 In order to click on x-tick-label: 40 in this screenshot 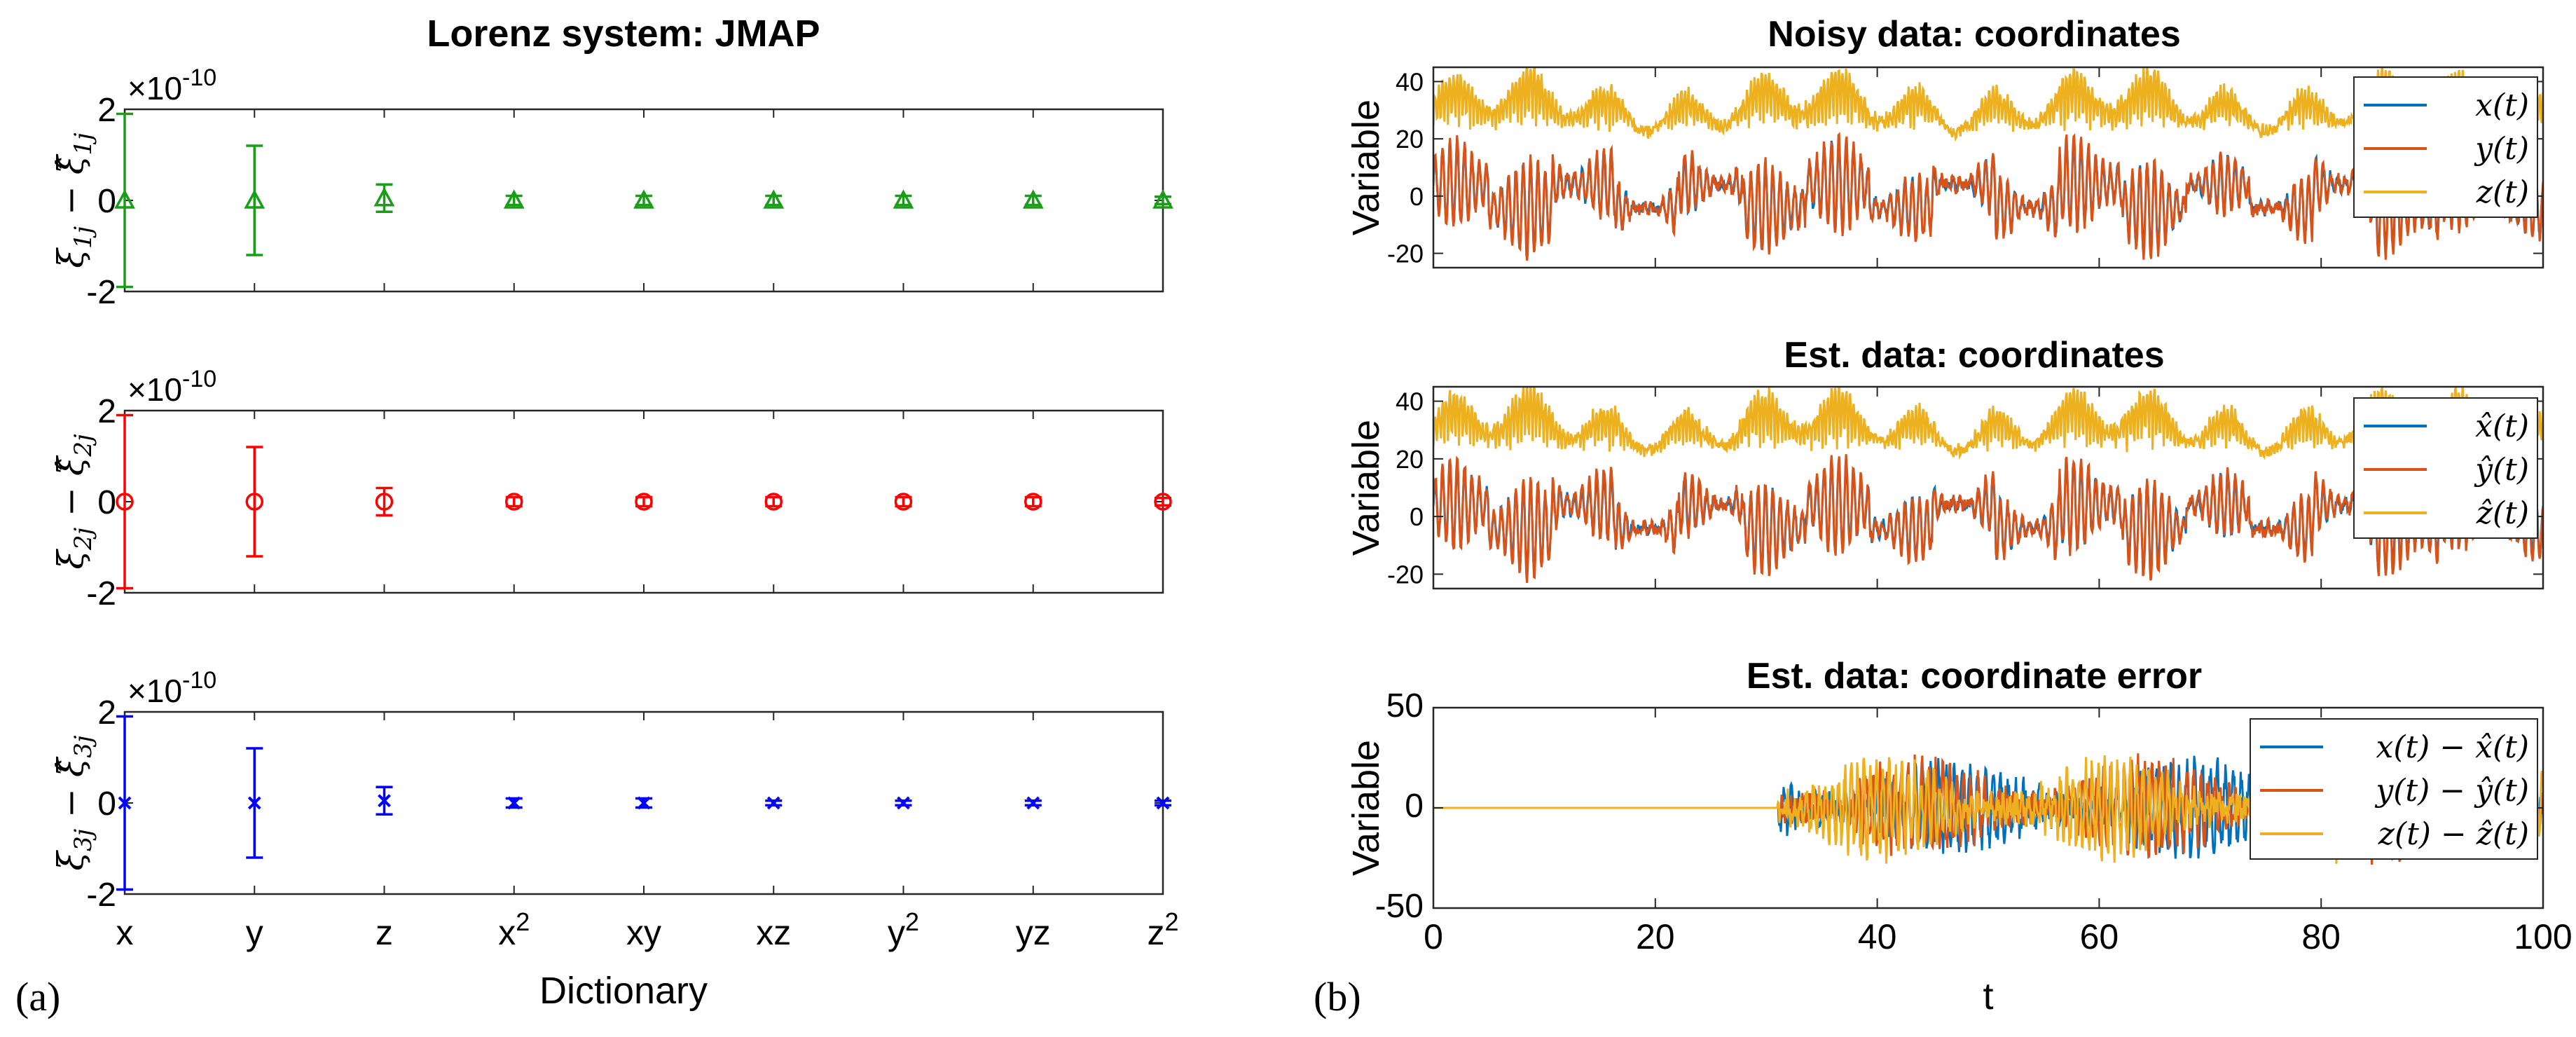, I will do `click(1877, 937)`.